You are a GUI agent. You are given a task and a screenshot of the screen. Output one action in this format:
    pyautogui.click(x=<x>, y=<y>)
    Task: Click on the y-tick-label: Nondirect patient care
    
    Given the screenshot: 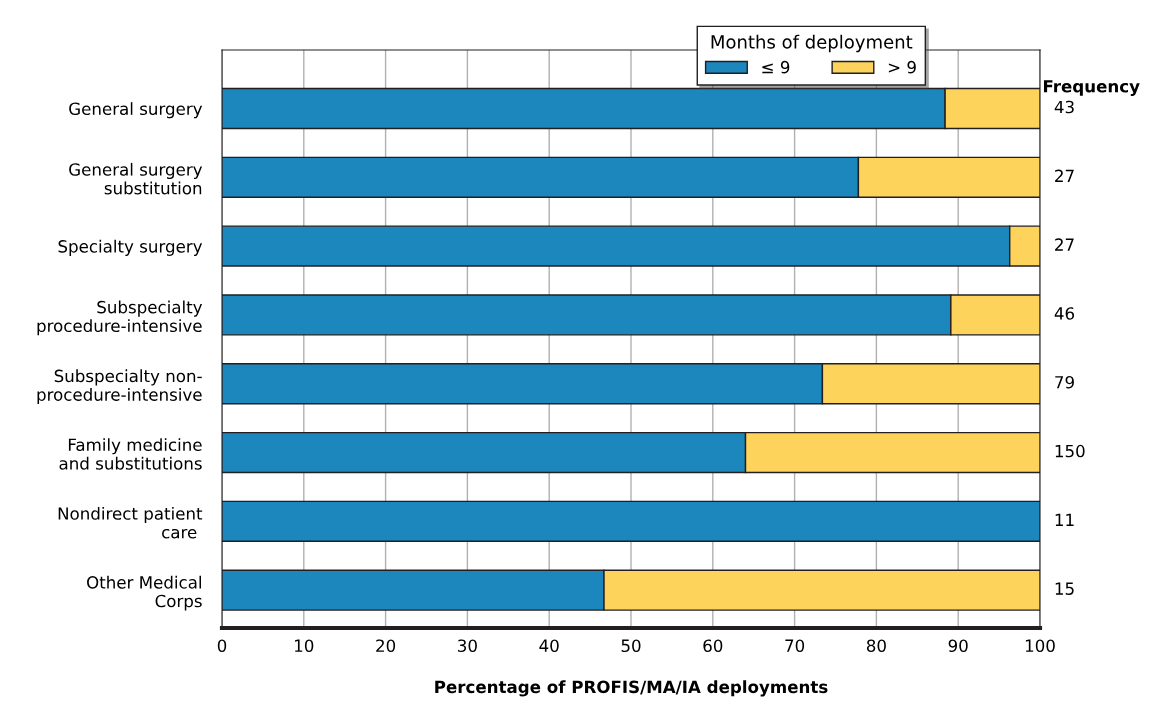 What is the action you would take?
    pyautogui.click(x=130, y=522)
    